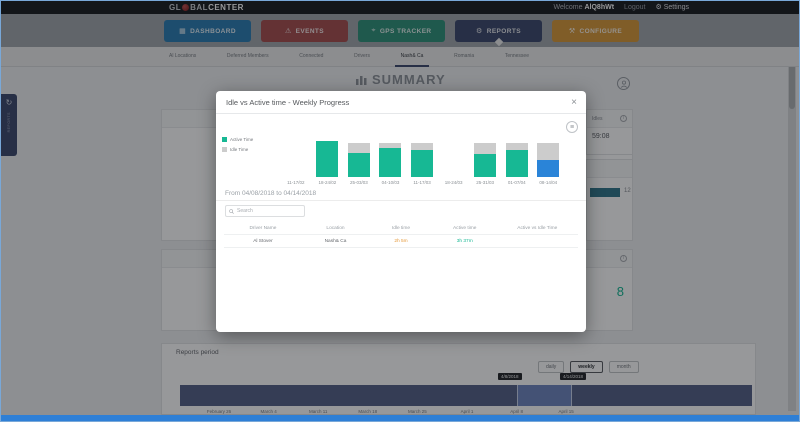  Describe the element at coordinates (417, 411) in the screenshot. I see `timeline-tick-label: March 25` at that location.